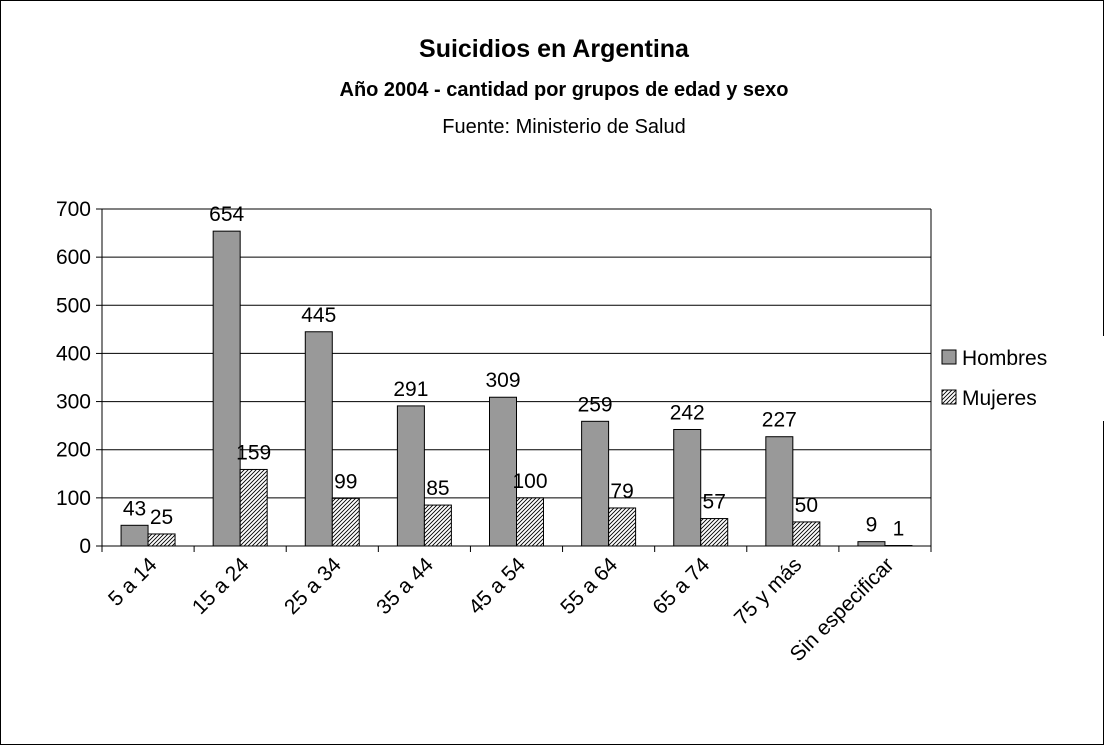 This screenshot has height=746, width=1104. I want to click on x-category-label: 15 a 24, so click(221, 586).